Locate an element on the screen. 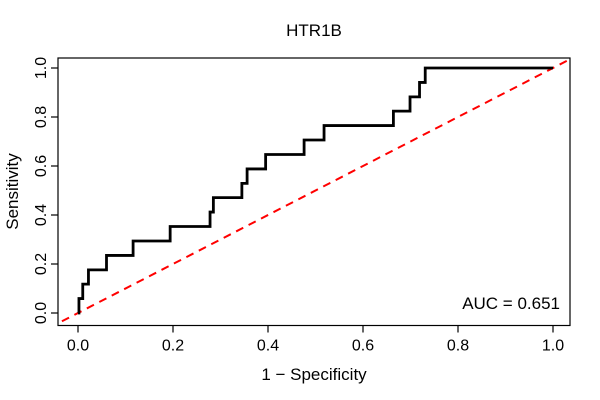 The width and height of the screenshot is (600, 400). x-axis-label: 1 − Specificity is located at coordinates (314, 374).